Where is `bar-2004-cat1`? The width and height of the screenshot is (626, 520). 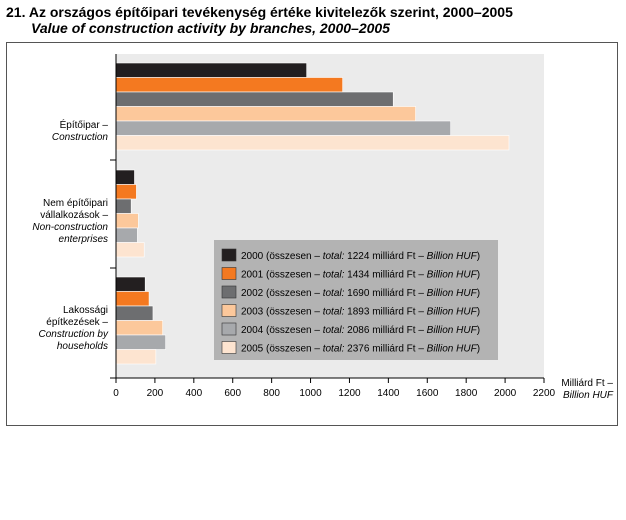
bar-2004-cat1 is located at coordinates (283, 128).